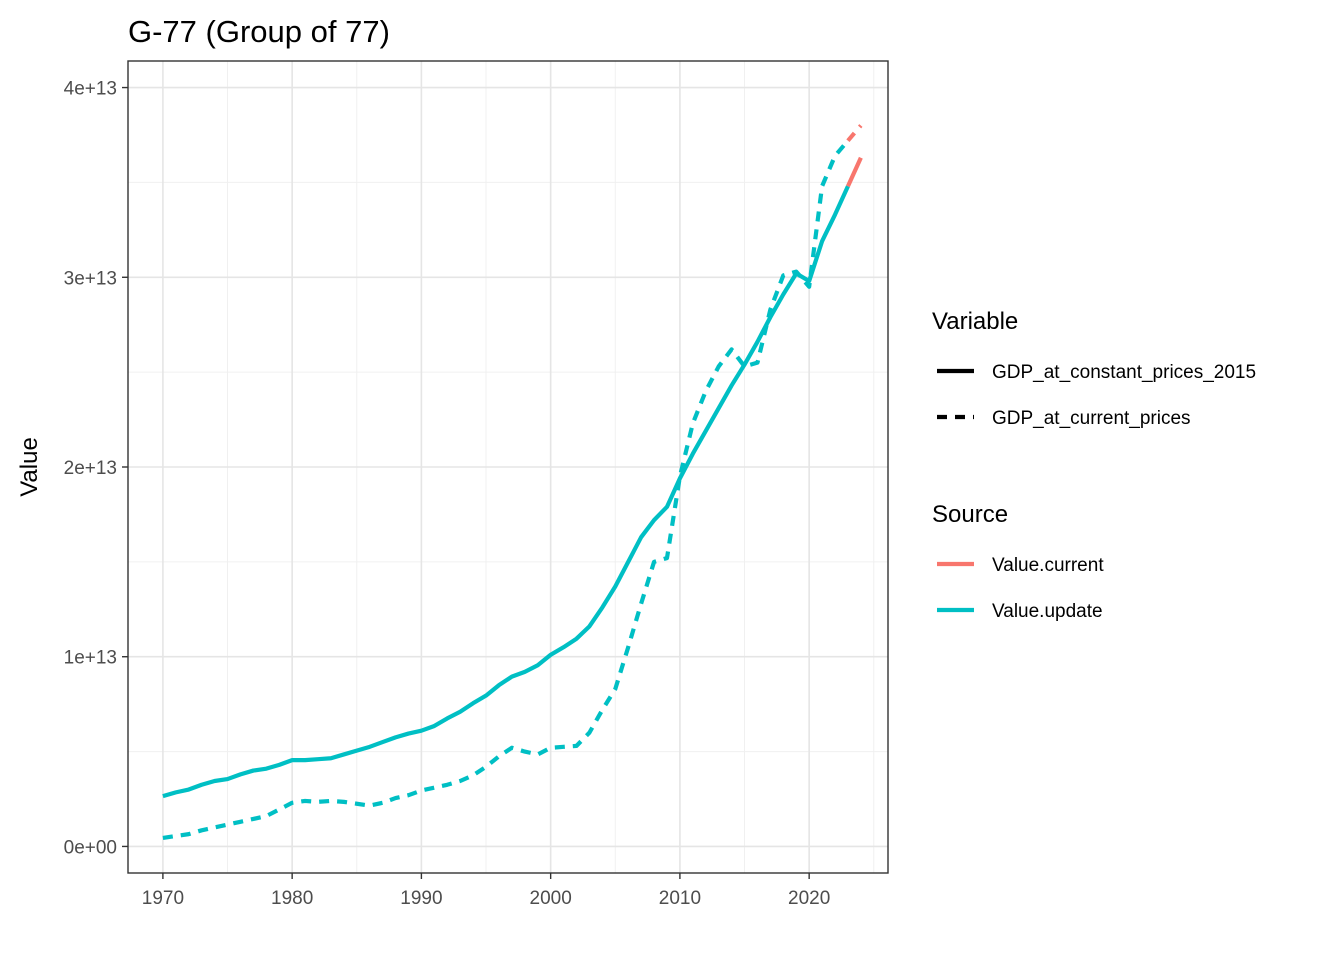 The image size is (1344, 960). Describe the element at coordinates (90, 468) in the screenshot. I see `y-tick-label: 2e+13` at that location.